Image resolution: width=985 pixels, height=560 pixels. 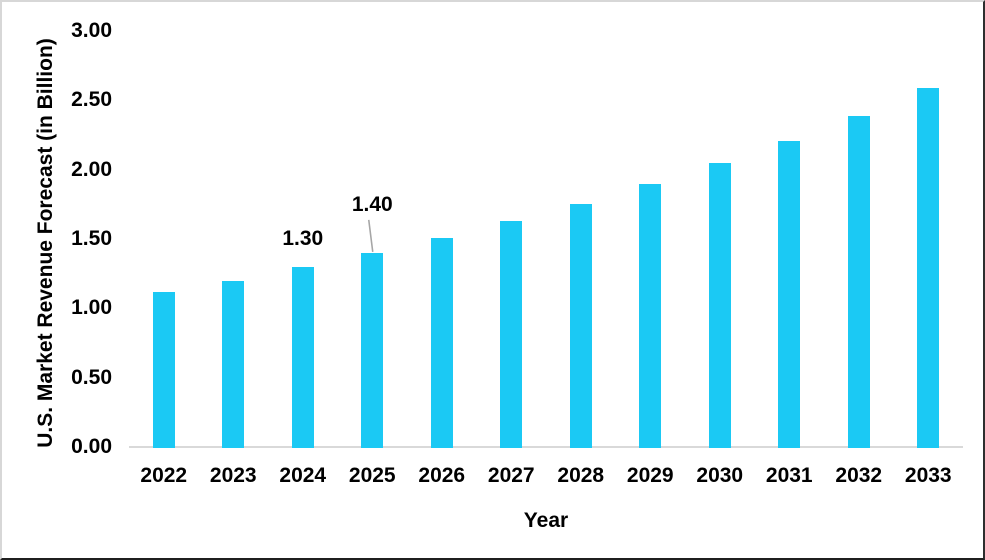 I want to click on x-tick-label: 2025, so click(x=372, y=475).